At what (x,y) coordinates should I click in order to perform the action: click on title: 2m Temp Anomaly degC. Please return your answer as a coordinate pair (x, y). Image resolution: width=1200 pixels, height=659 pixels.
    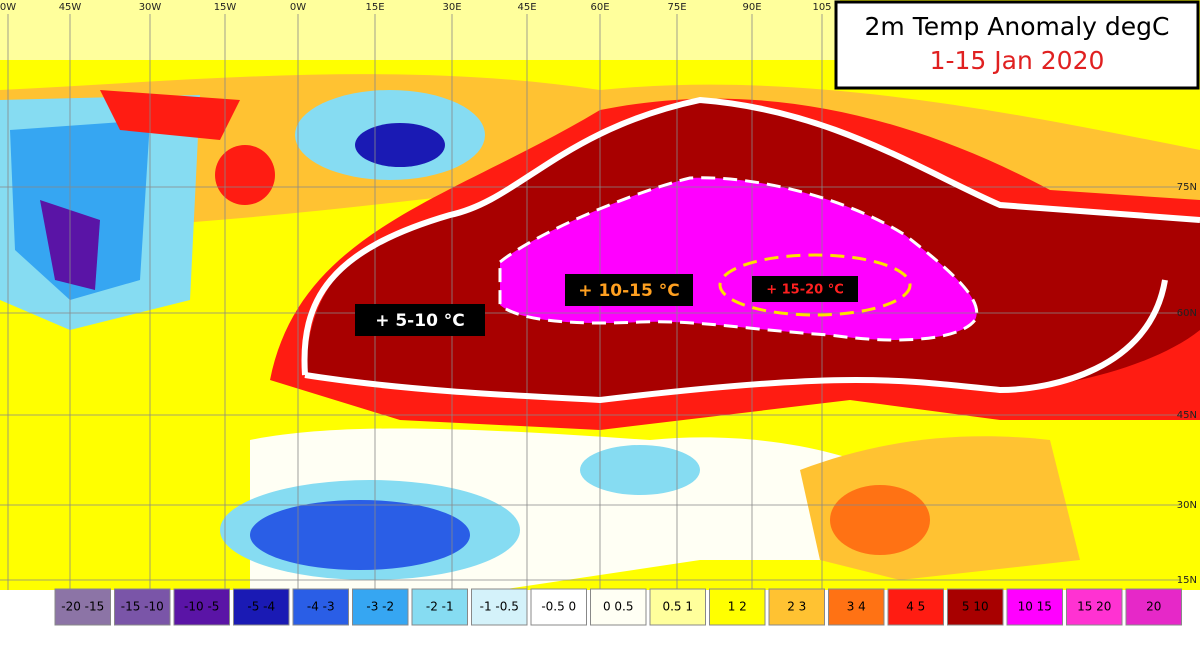
    Looking at the image, I should click on (1017, 26).